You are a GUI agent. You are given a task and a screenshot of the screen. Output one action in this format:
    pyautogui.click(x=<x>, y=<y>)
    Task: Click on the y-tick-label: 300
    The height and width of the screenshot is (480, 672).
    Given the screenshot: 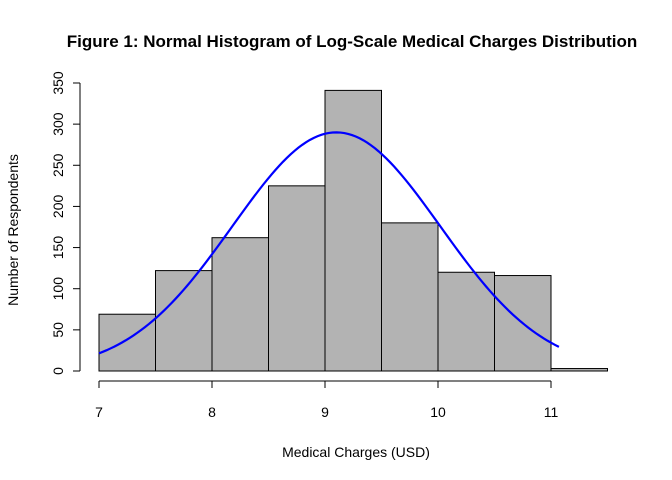 What is the action you would take?
    pyautogui.click(x=58, y=124)
    